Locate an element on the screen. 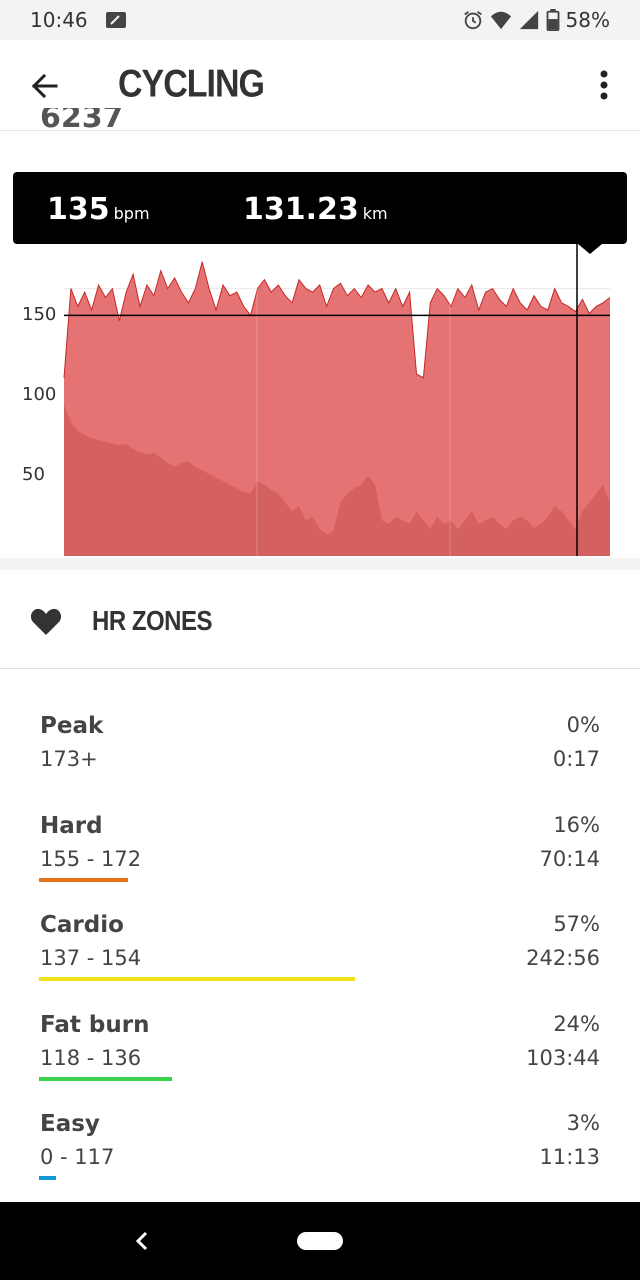 The width and height of the screenshot is (640, 1280). tooltip-hr-value: 135 is located at coordinates (78, 209).